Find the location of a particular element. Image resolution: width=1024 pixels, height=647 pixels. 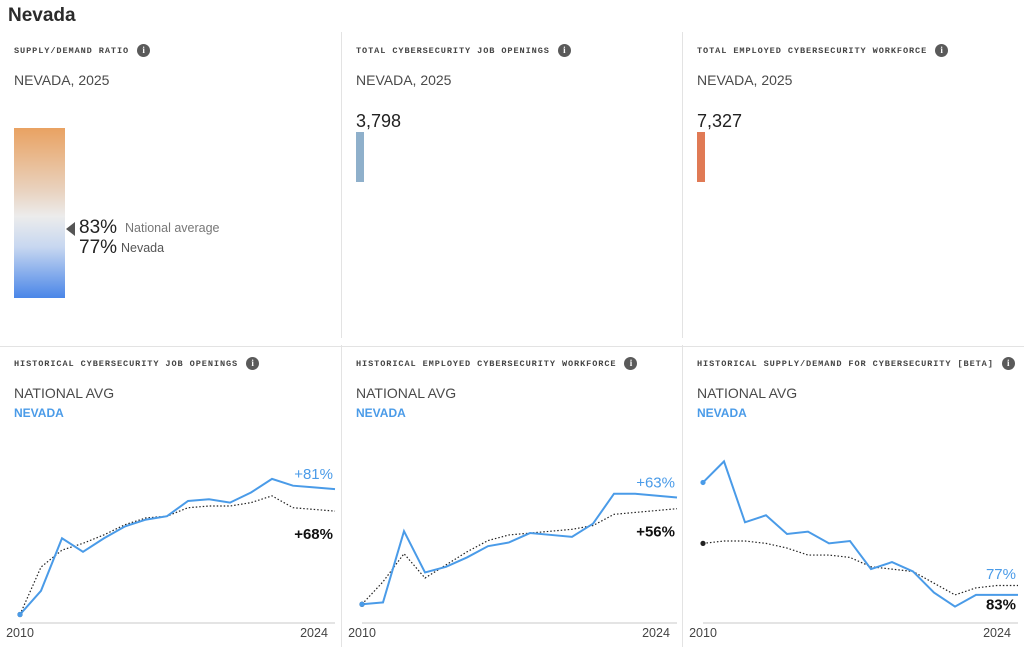

state-ratio-label: Nevada is located at coordinates (143, 248).